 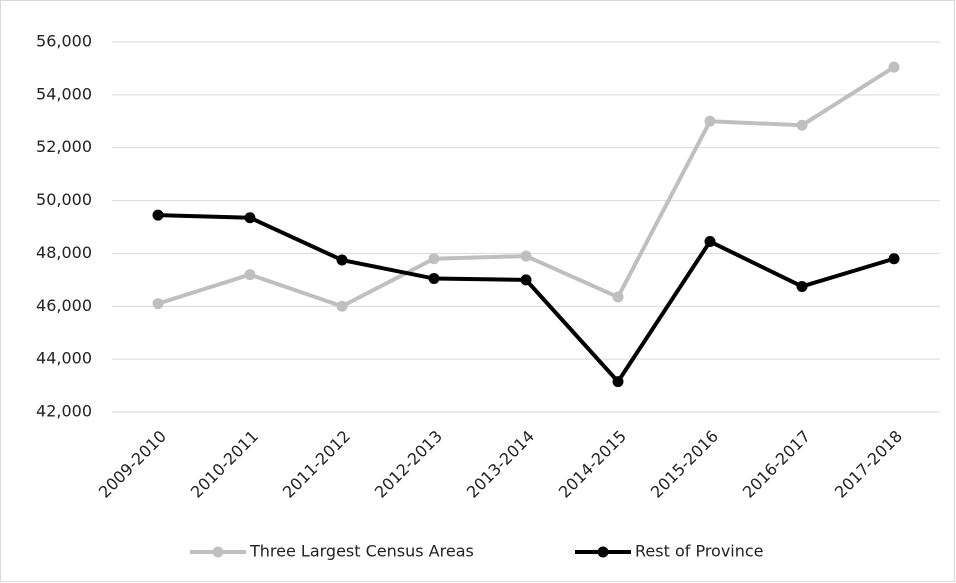 What do you see at coordinates (64, 41) in the screenshot?
I see `y-tick-label: 56,000` at bounding box center [64, 41].